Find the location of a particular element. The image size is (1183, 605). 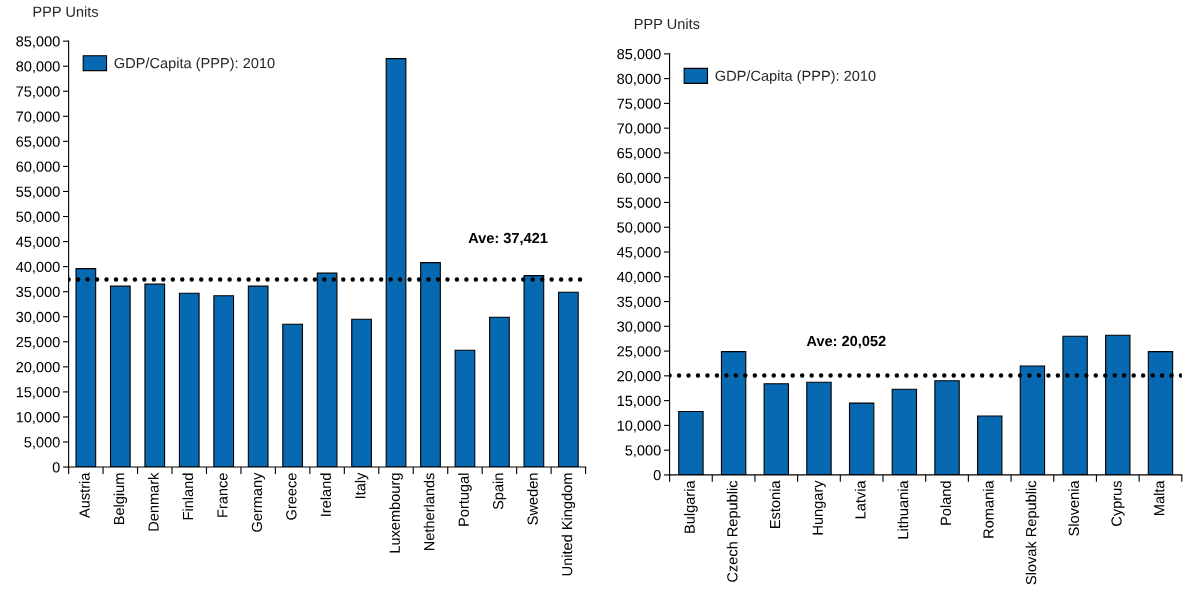

x-tick-label: Ireland is located at coordinates (326, 494).